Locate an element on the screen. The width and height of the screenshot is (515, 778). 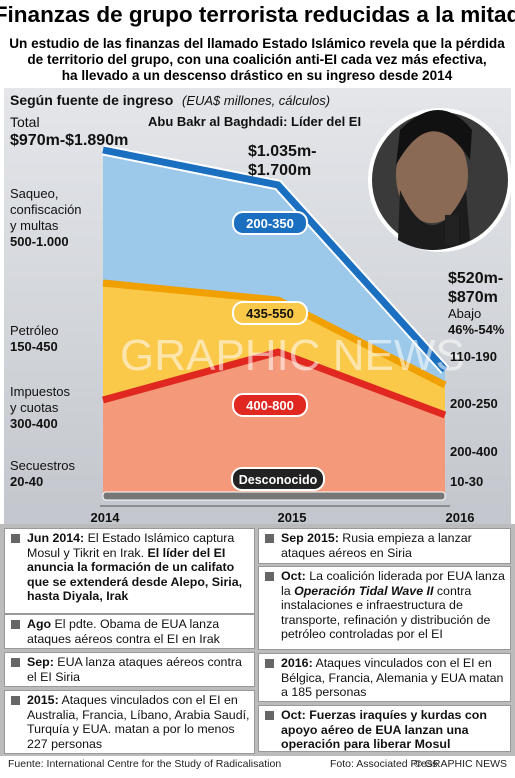
photo-caption: Abu Bakr al Baghdadi: Líder del EI is located at coordinates (254, 121).